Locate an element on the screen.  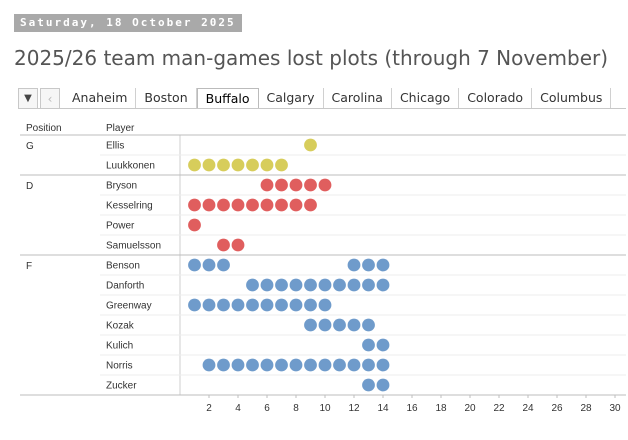
tab-chicago: Chicago is located at coordinates (425, 98).